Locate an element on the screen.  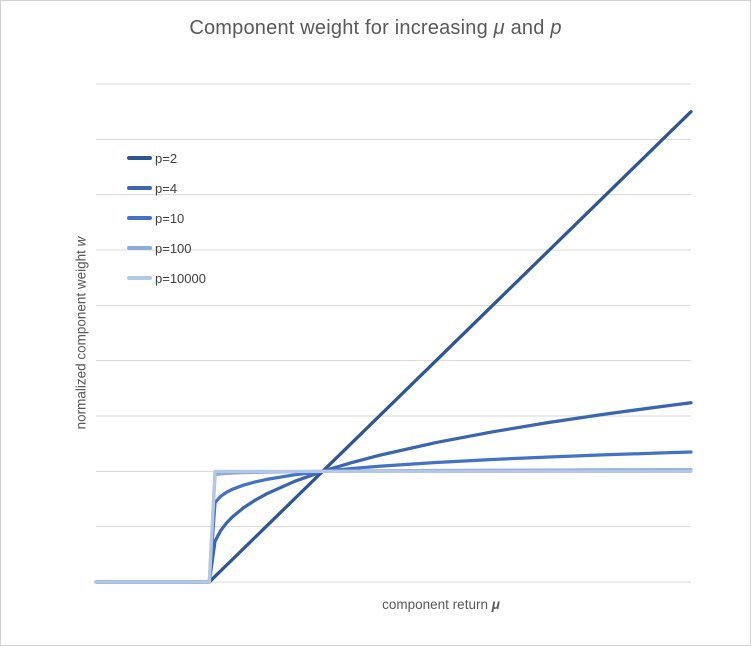
legend-label: p=10 is located at coordinates (170, 218).